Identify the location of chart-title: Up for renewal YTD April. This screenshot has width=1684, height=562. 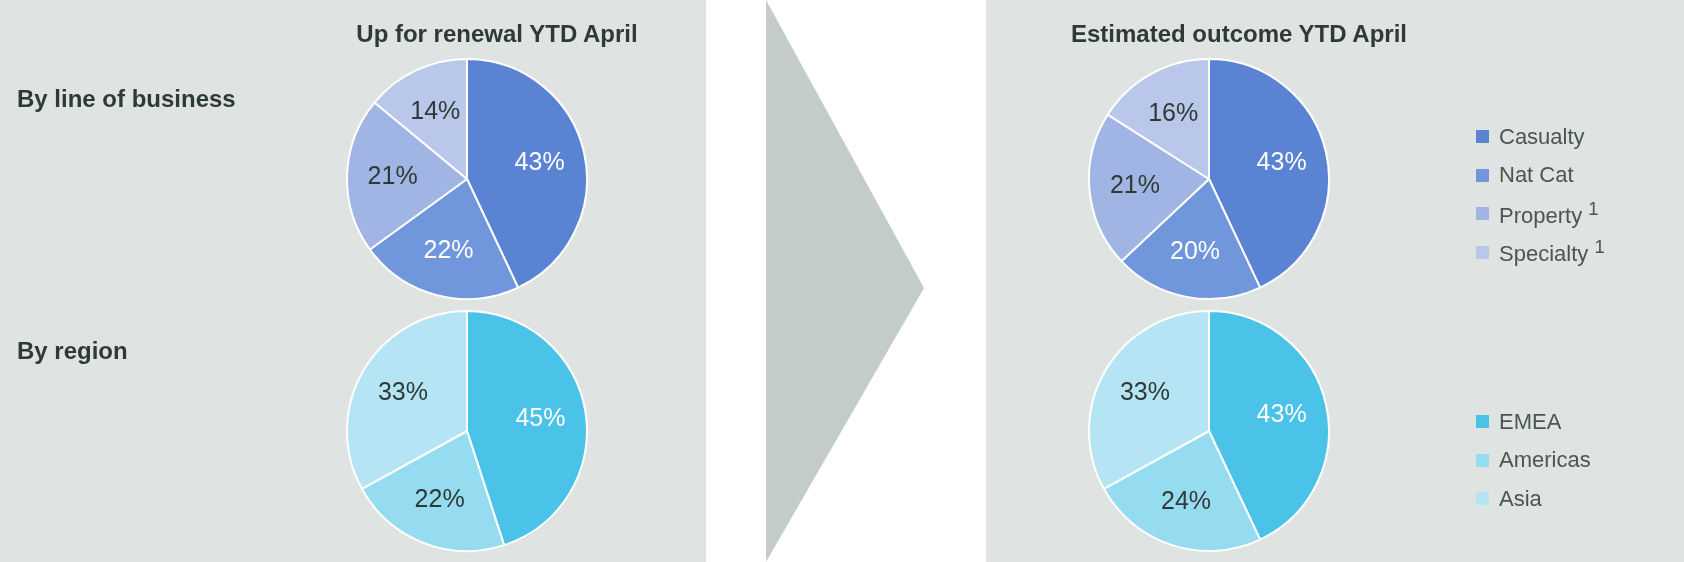
(497, 34).